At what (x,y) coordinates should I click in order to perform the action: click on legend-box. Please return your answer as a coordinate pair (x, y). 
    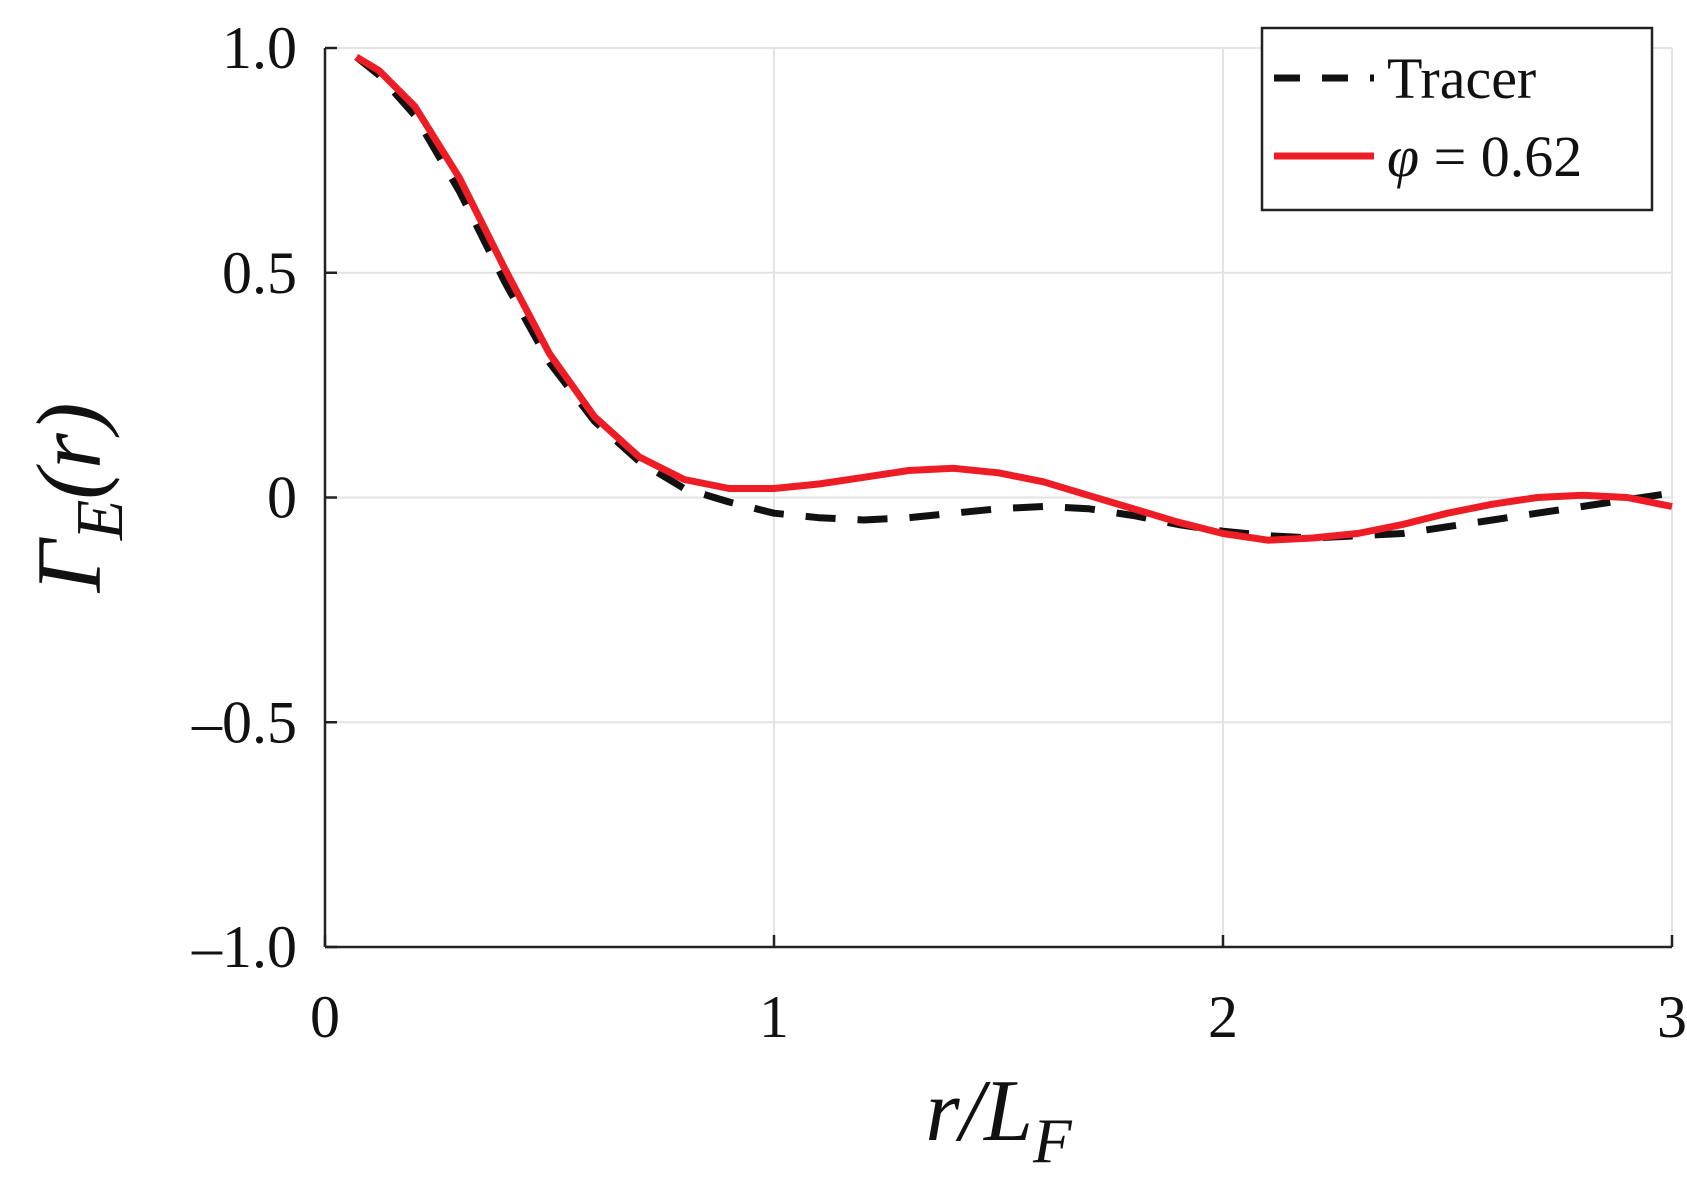
    Looking at the image, I should click on (1457, 119).